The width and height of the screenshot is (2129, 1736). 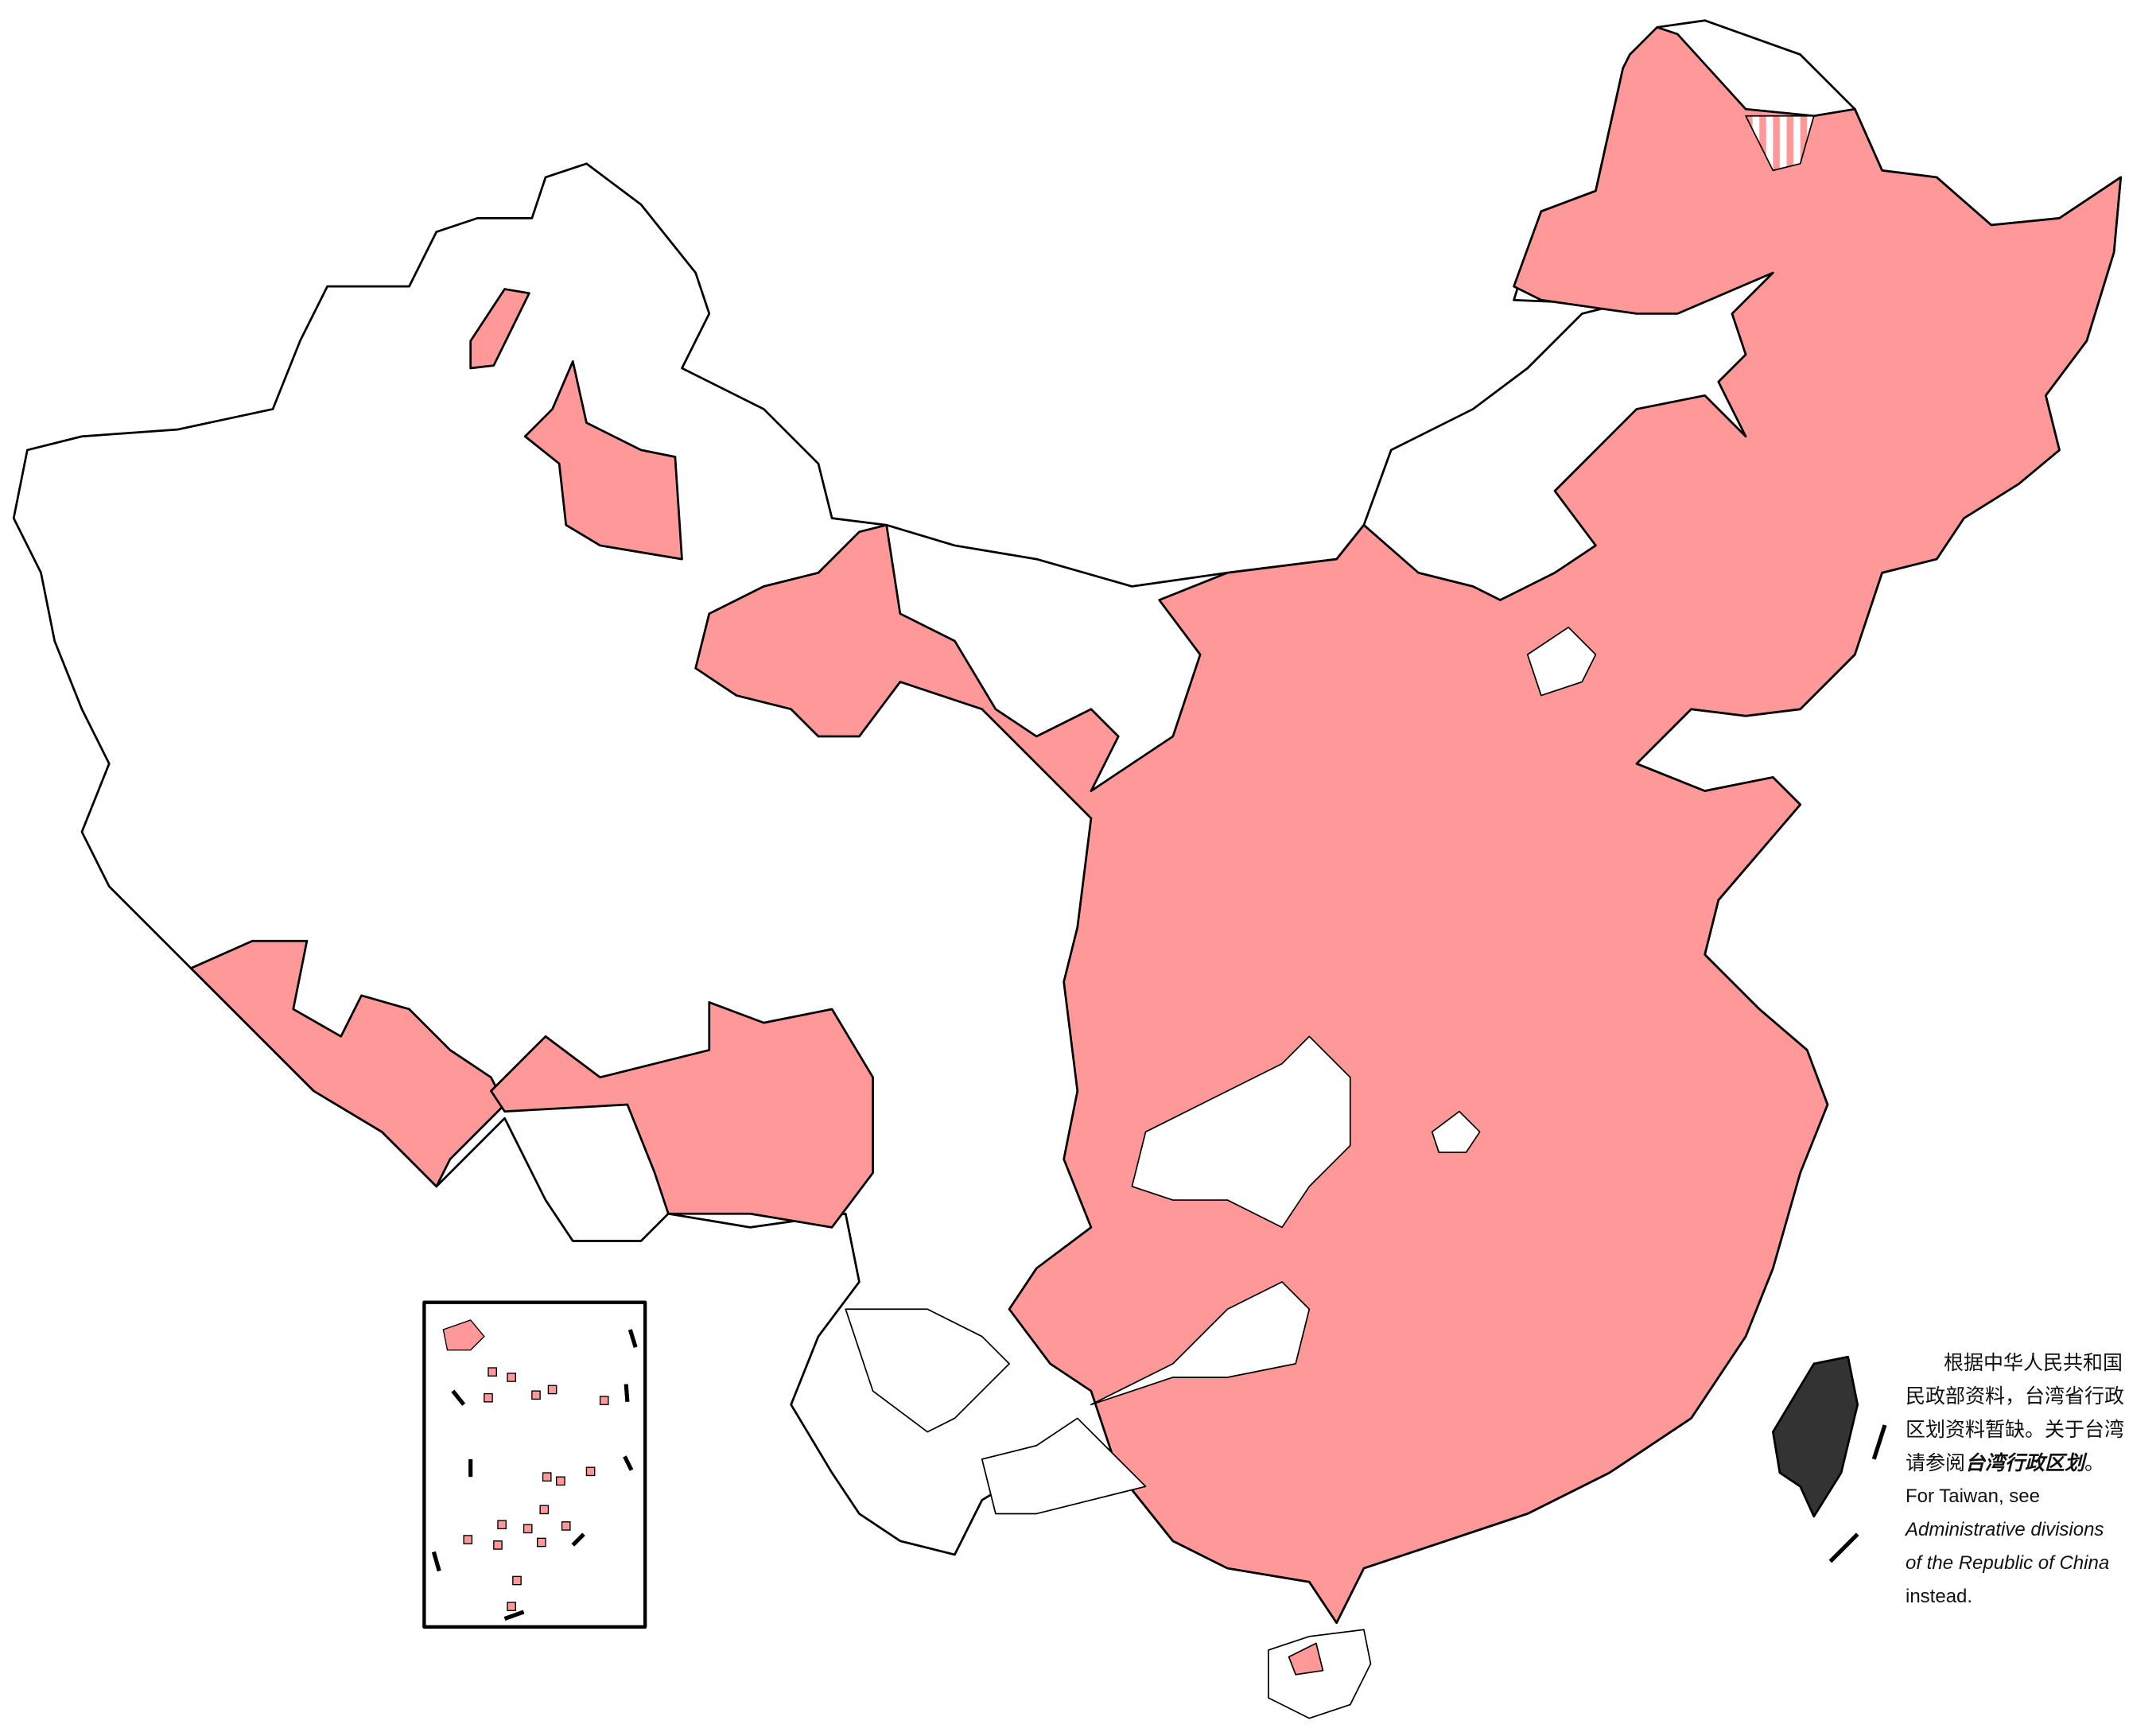 I want to click on region-xinjiang-north, so click(x=603, y=461).